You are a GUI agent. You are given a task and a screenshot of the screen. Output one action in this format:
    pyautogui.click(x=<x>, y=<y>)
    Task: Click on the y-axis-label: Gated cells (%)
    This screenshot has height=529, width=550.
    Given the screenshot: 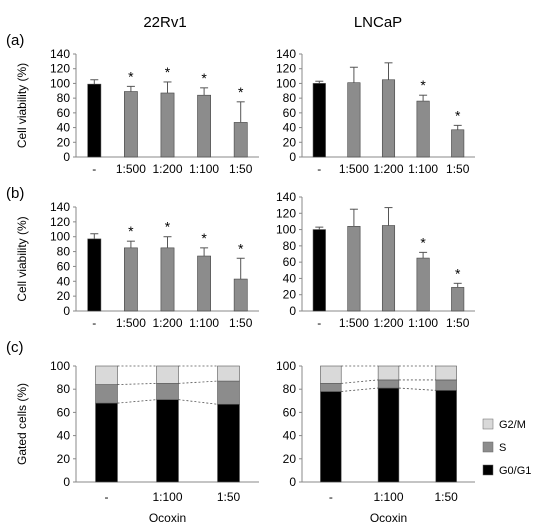 What is the action you would take?
    pyautogui.click(x=22, y=424)
    